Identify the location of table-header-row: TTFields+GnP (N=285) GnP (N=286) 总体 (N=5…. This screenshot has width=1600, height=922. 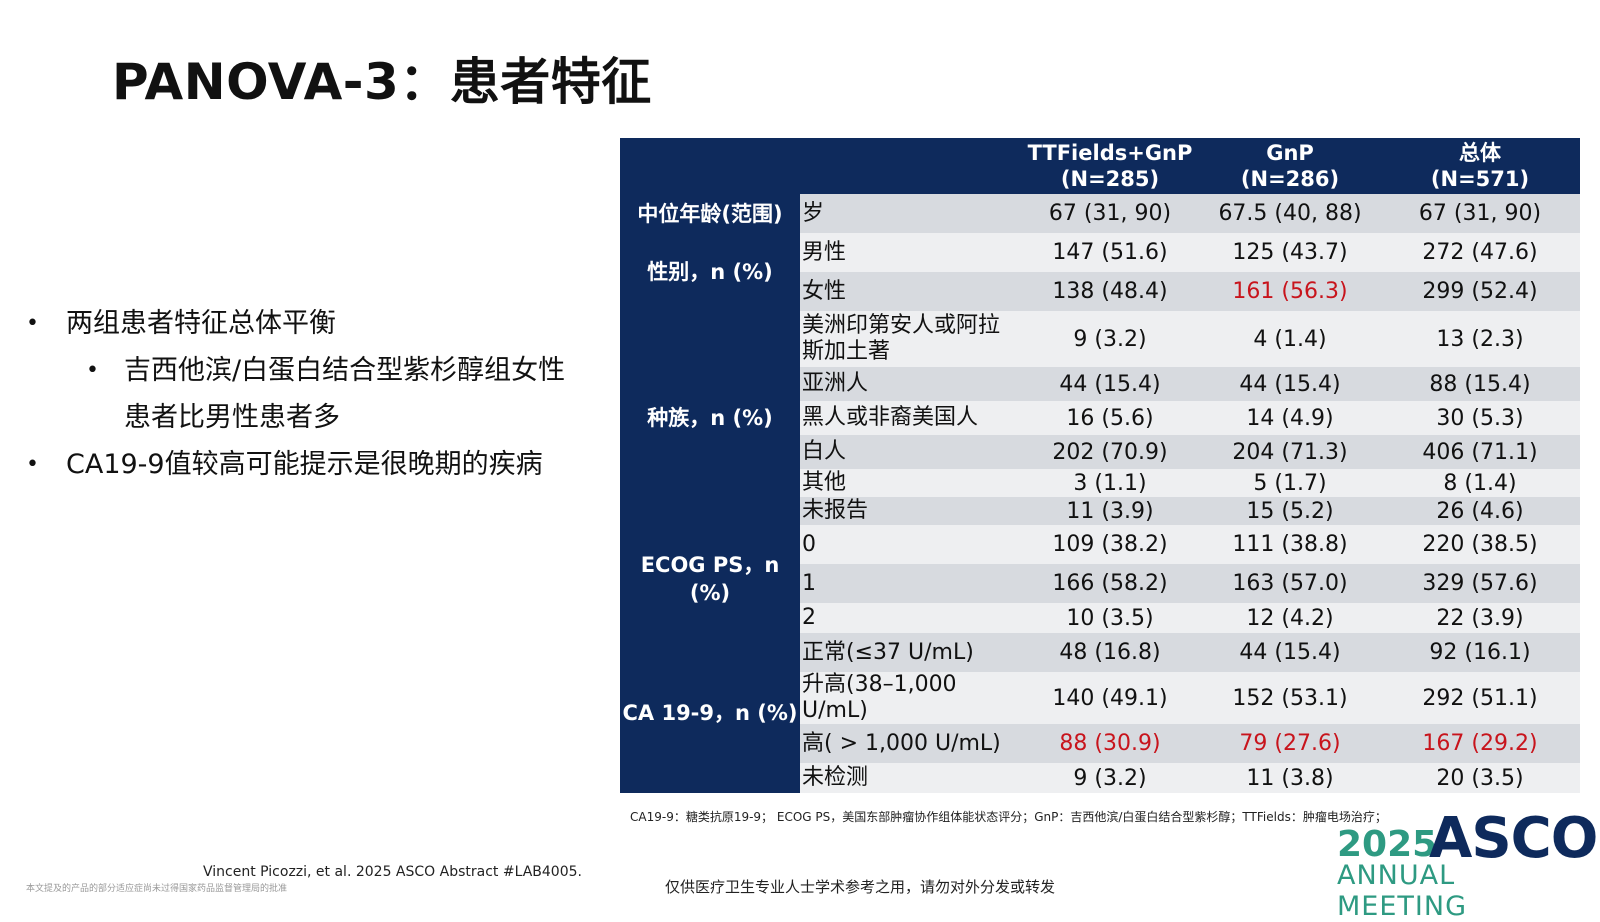
(1100, 166).